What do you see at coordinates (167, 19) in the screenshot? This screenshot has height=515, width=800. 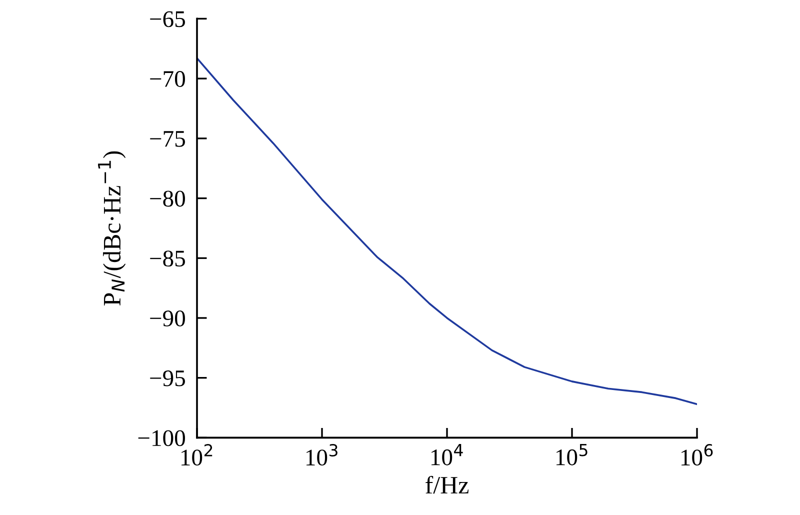 I see `y-tick-label: −65` at bounding box center [167, 19].